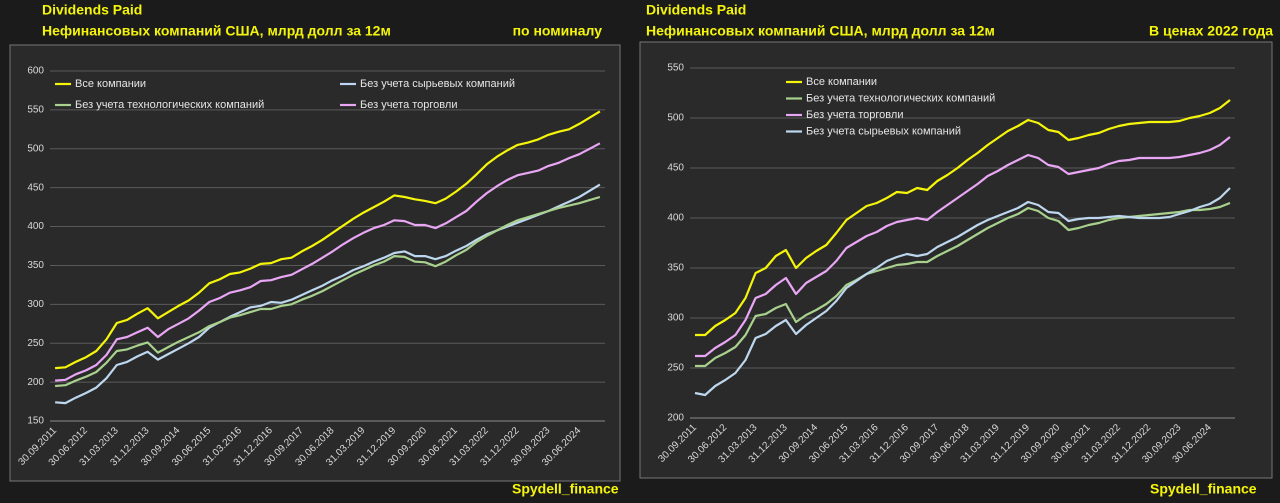  I want to click on y-tick-label: 600, so click(35, 71).